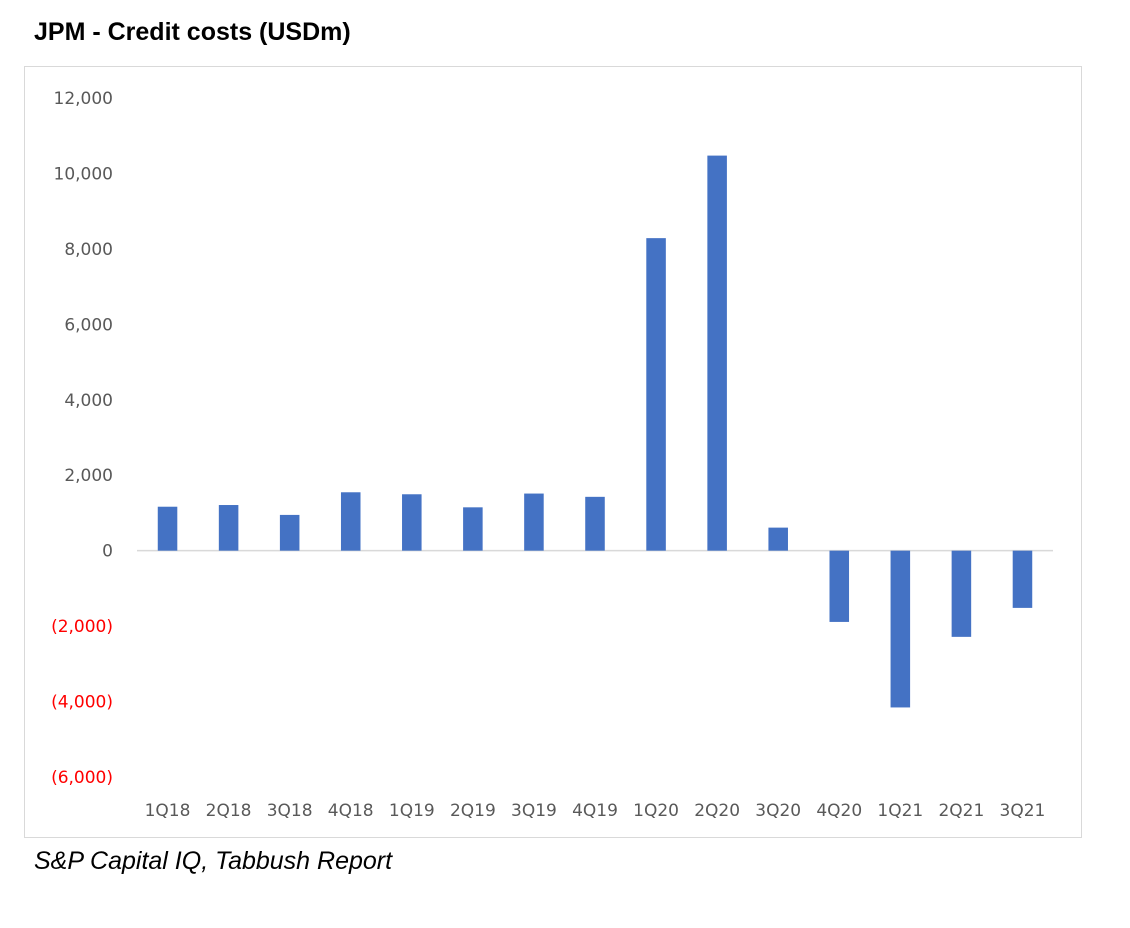 Image resolution: width=1130 pixels, height=928 pixels. I want to click on y-tick-label: 6,000, so click(88, 325).